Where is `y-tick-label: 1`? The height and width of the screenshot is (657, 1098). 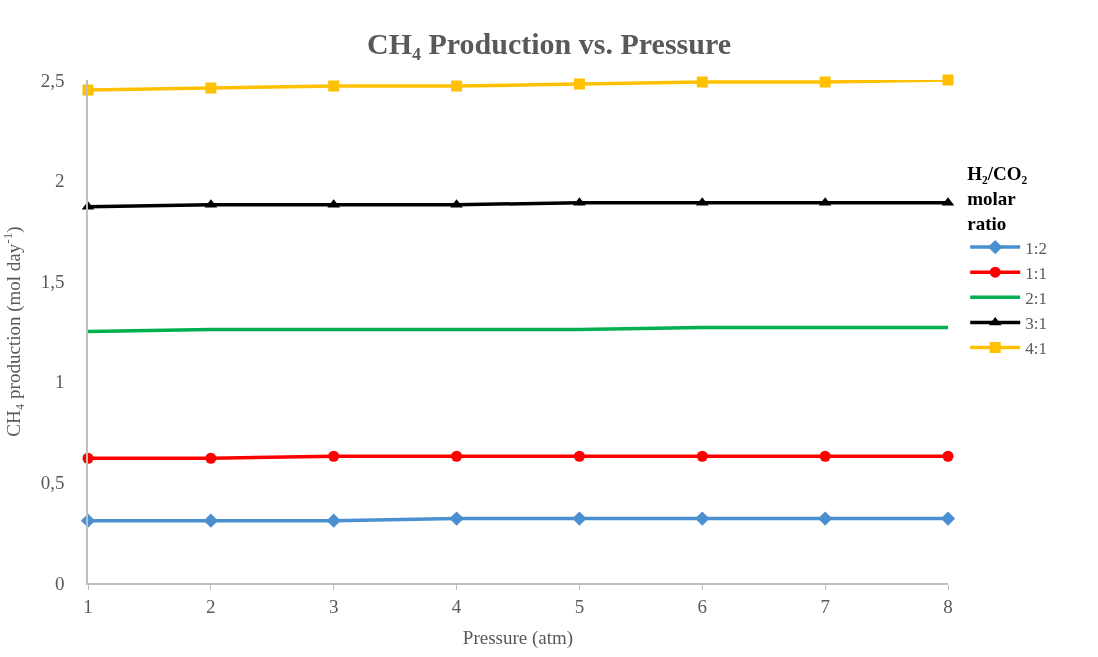 y-tick-label: 1 is located at coordinates (59, 382).